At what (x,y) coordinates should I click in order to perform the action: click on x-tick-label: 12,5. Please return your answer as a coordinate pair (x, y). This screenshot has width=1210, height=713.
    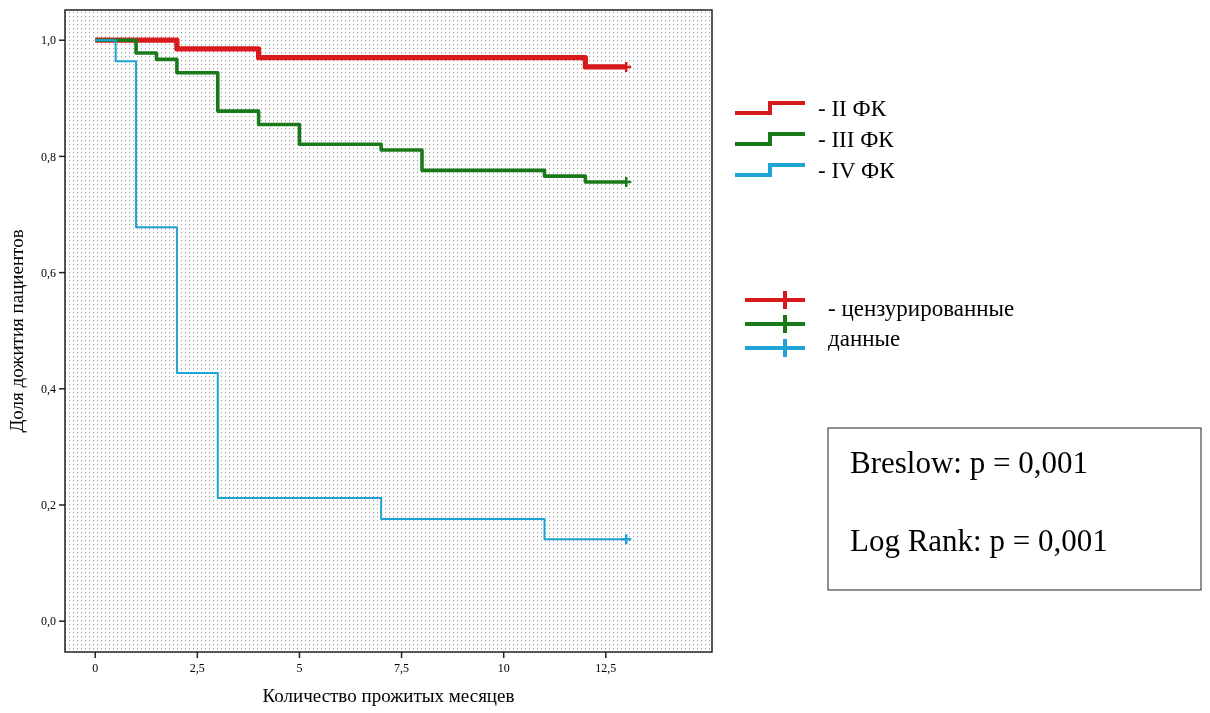
    Looking at the image, I should click on (606, 668).